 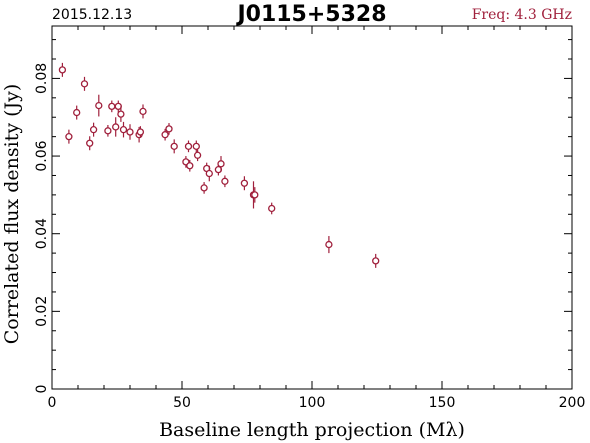 What do you see at coordinates (310, 14) in the screenshot?
I see `chart-title: J0115+5328` at bounding box center [310, 14].